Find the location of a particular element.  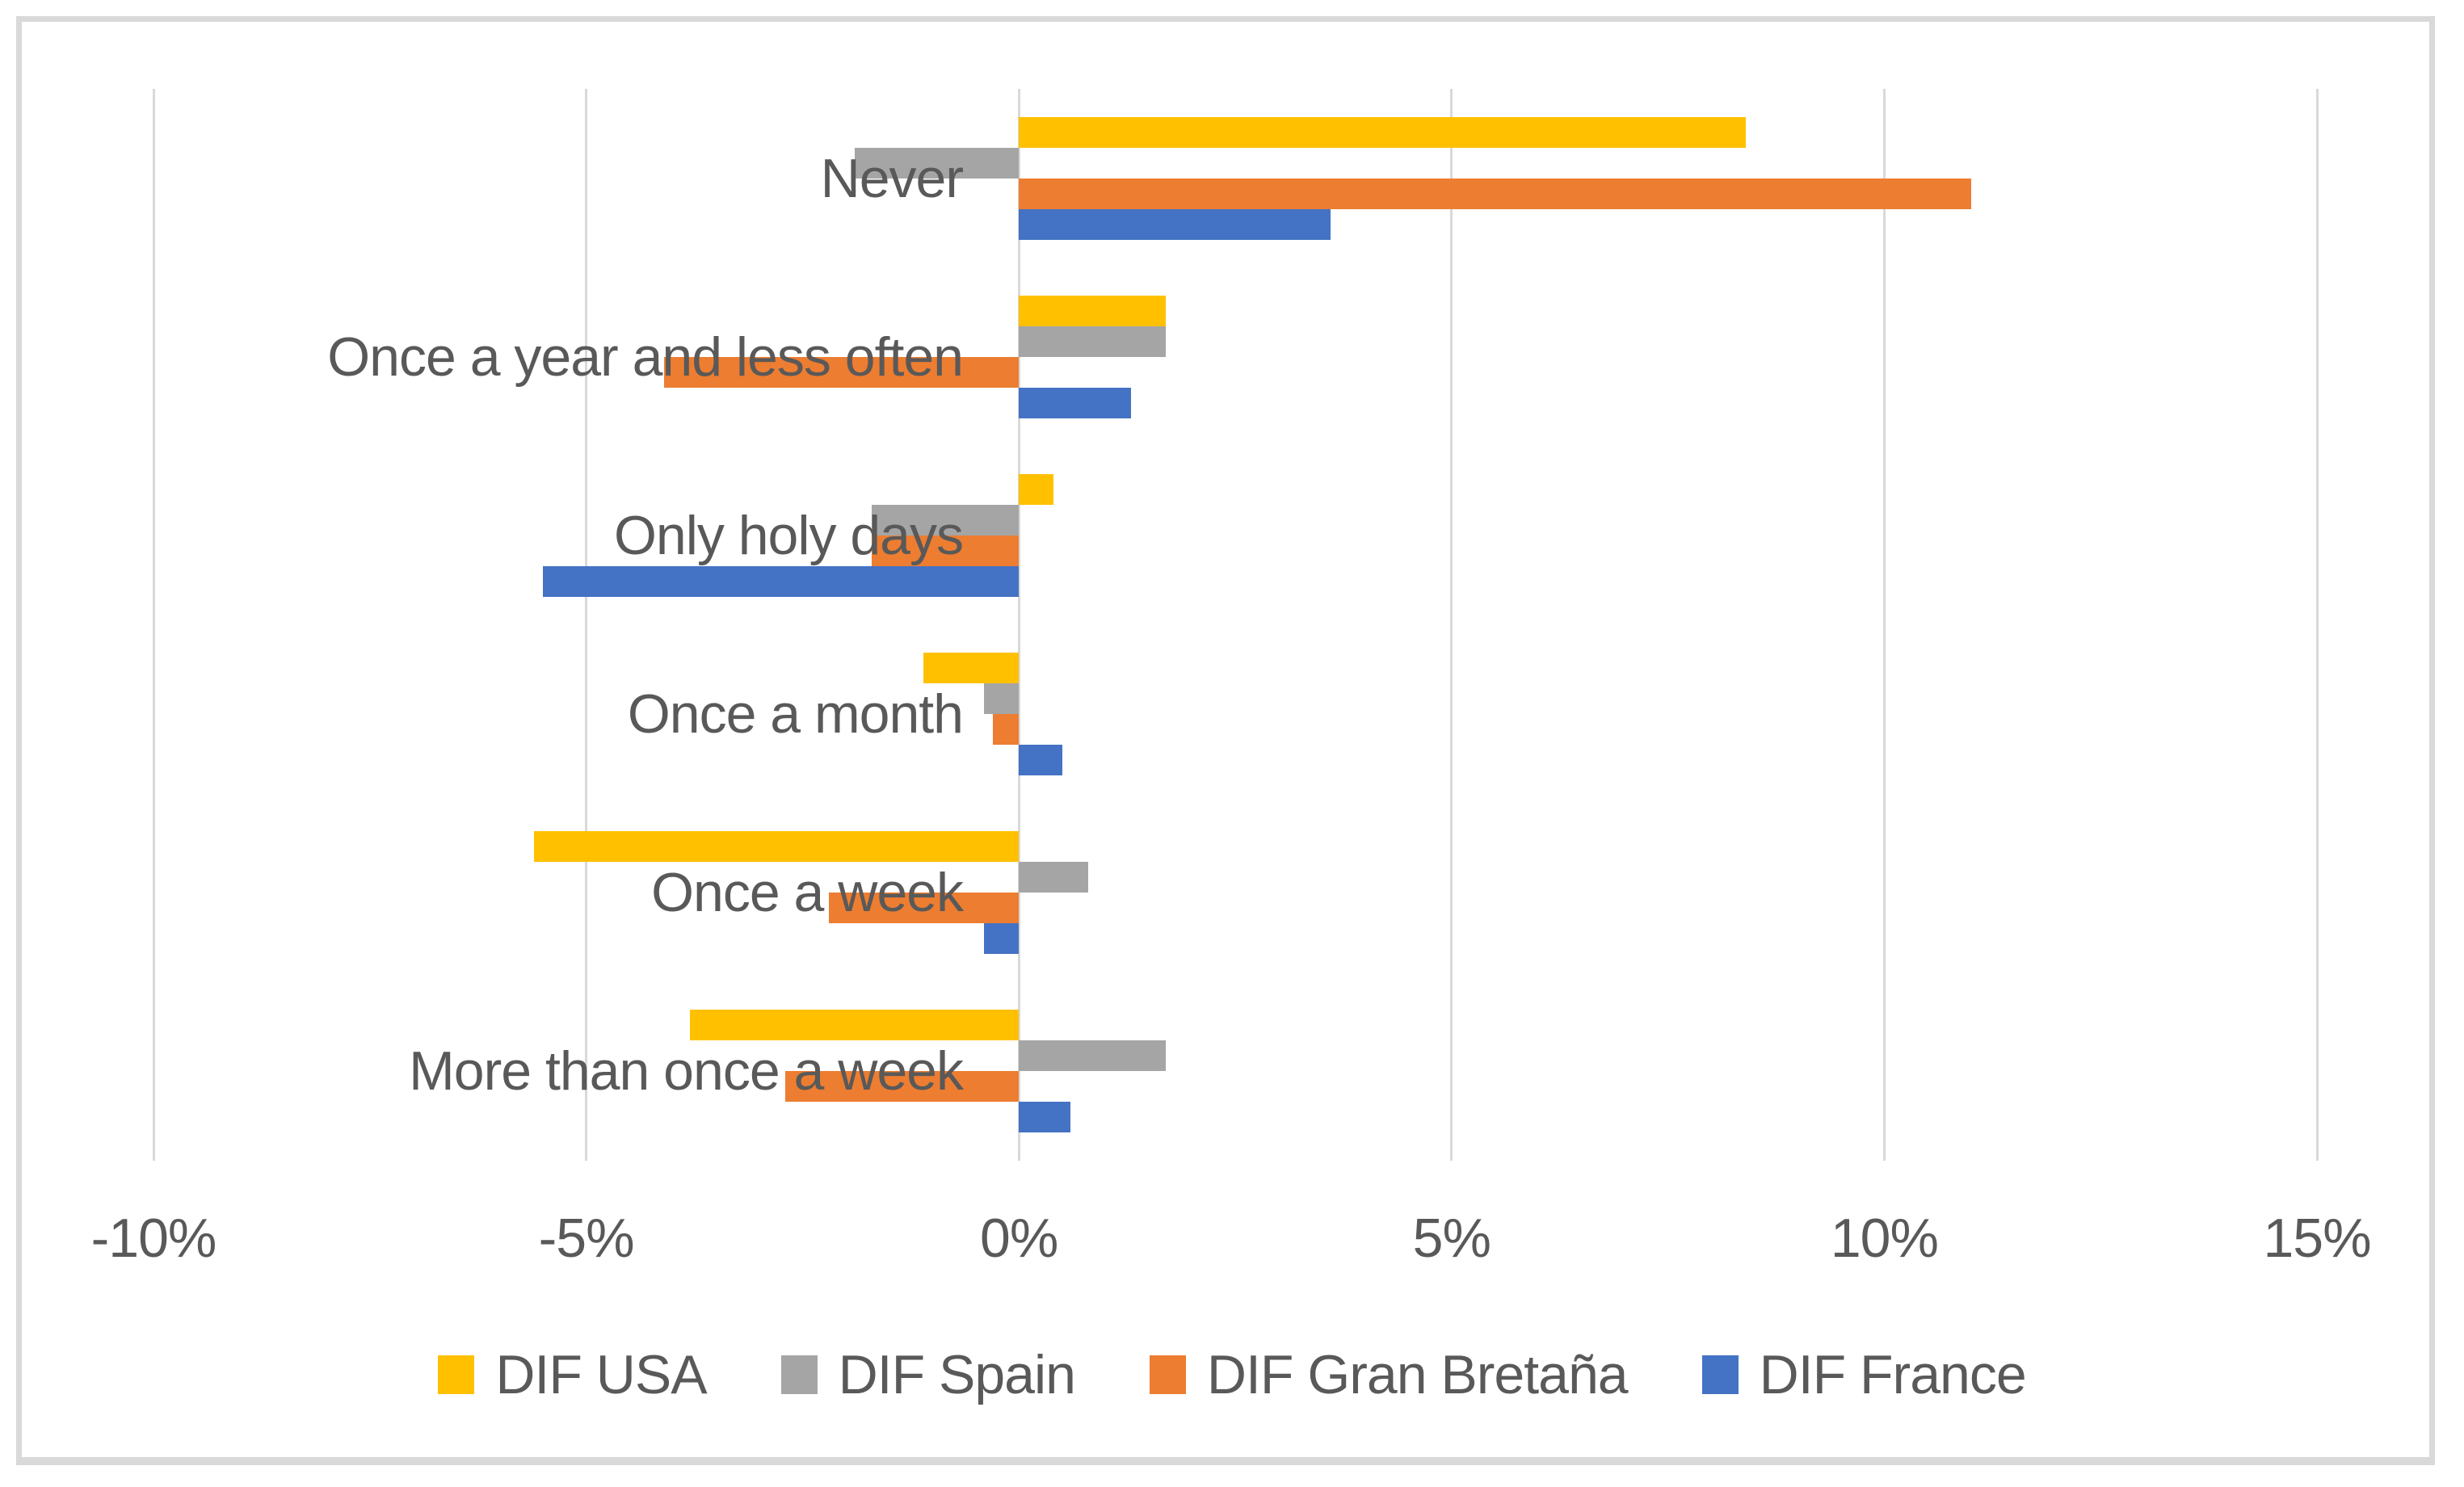

category-label: More than once a week is located at coordinates (686, 1071).